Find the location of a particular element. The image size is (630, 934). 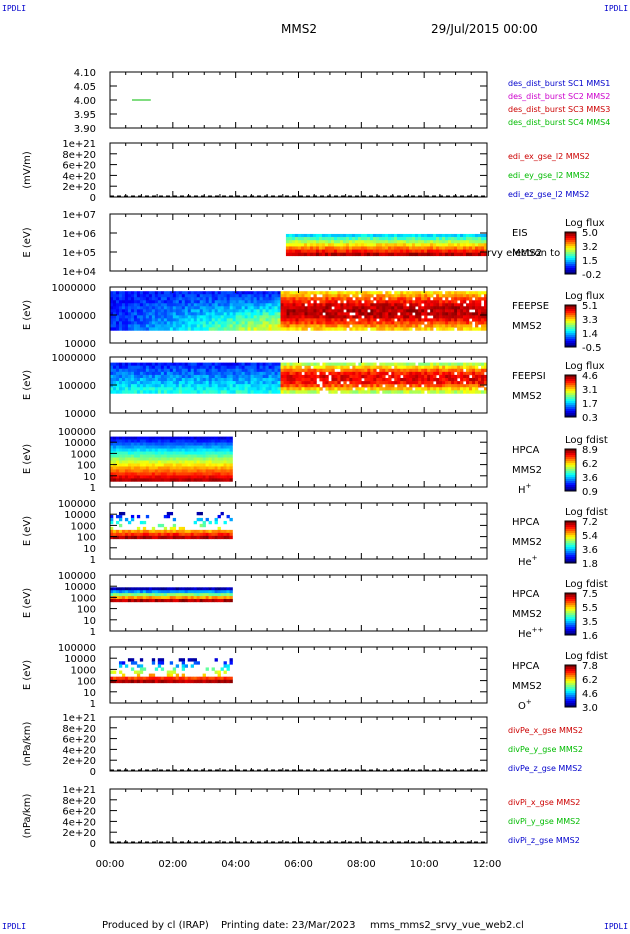

colorbar-tick-label: 5.4 is located at coordinates (590, 536).